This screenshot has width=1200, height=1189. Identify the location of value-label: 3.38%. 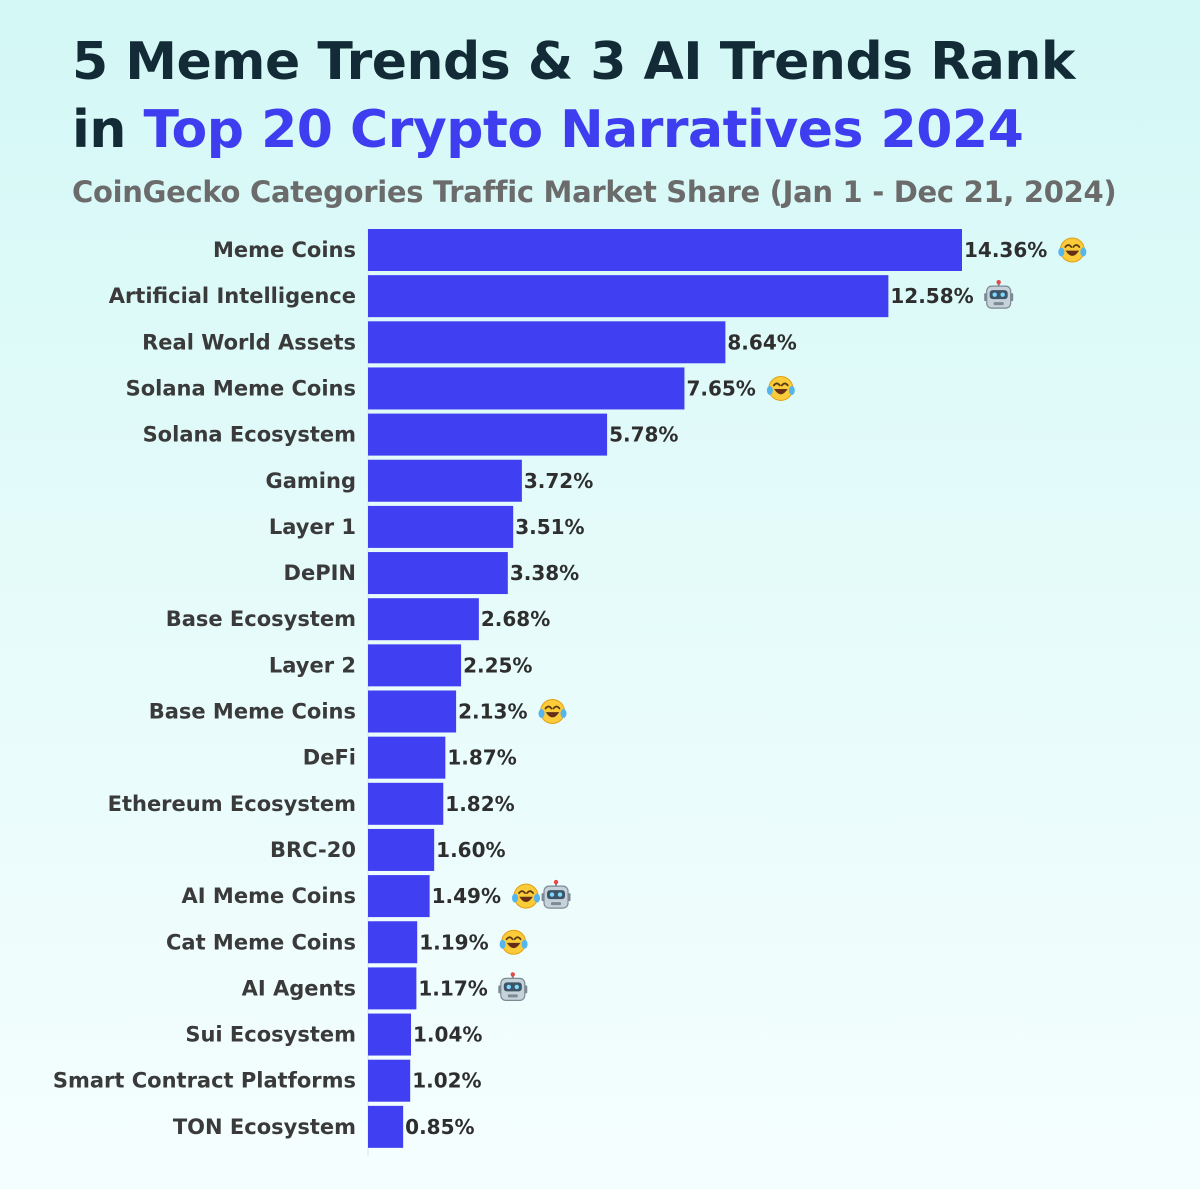
(544, 573).